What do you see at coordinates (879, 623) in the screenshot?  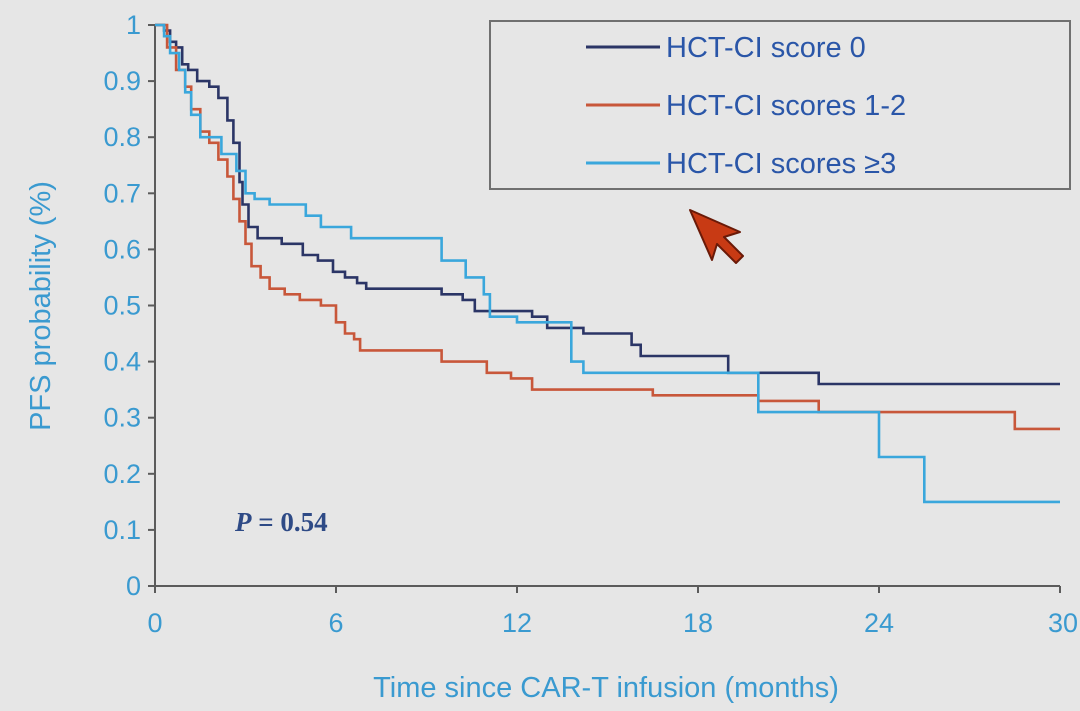 I see `x-tick-label: 24` at bounding box center [879, 623].